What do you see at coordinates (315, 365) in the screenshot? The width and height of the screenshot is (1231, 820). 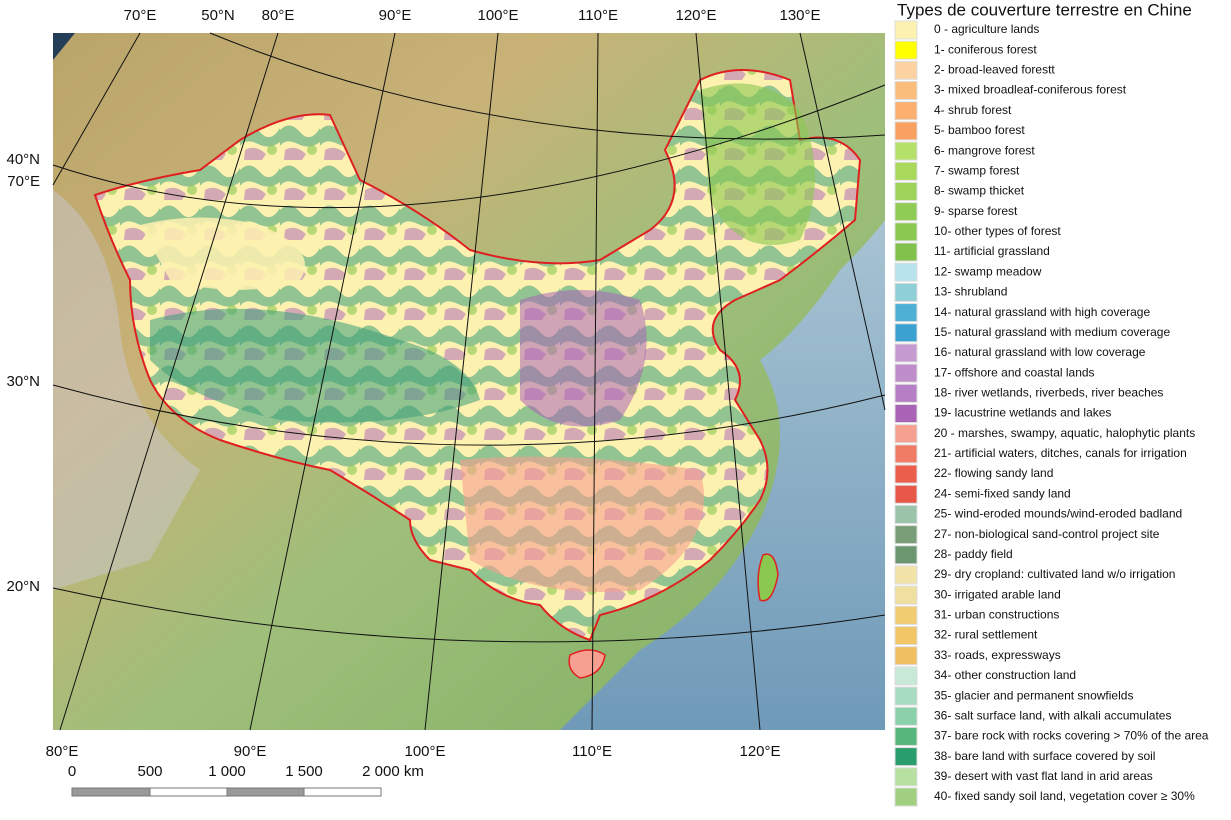 I see `tibet-plateau` at bounding box center [315, 365].